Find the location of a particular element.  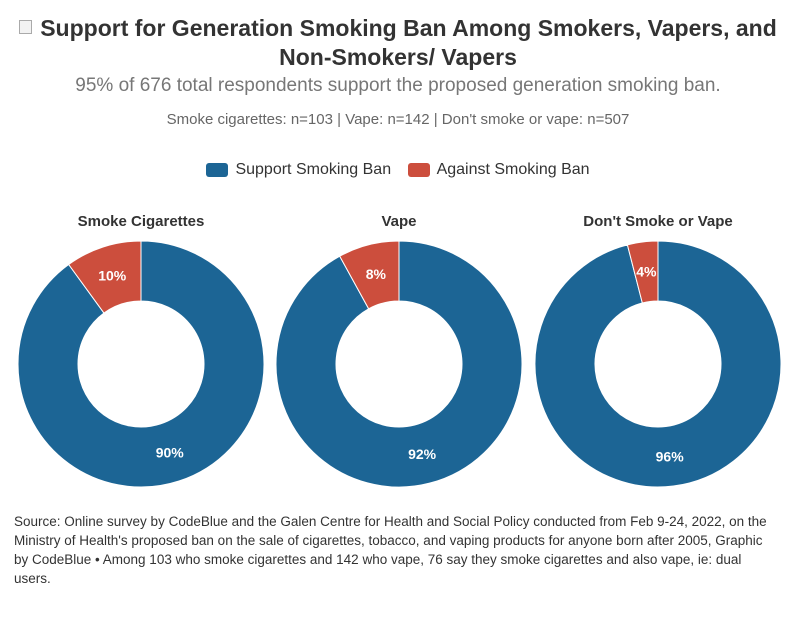

donut-chart-3: Don't Smoke or Vape 96% 4% is located at coordinates (658, 350).